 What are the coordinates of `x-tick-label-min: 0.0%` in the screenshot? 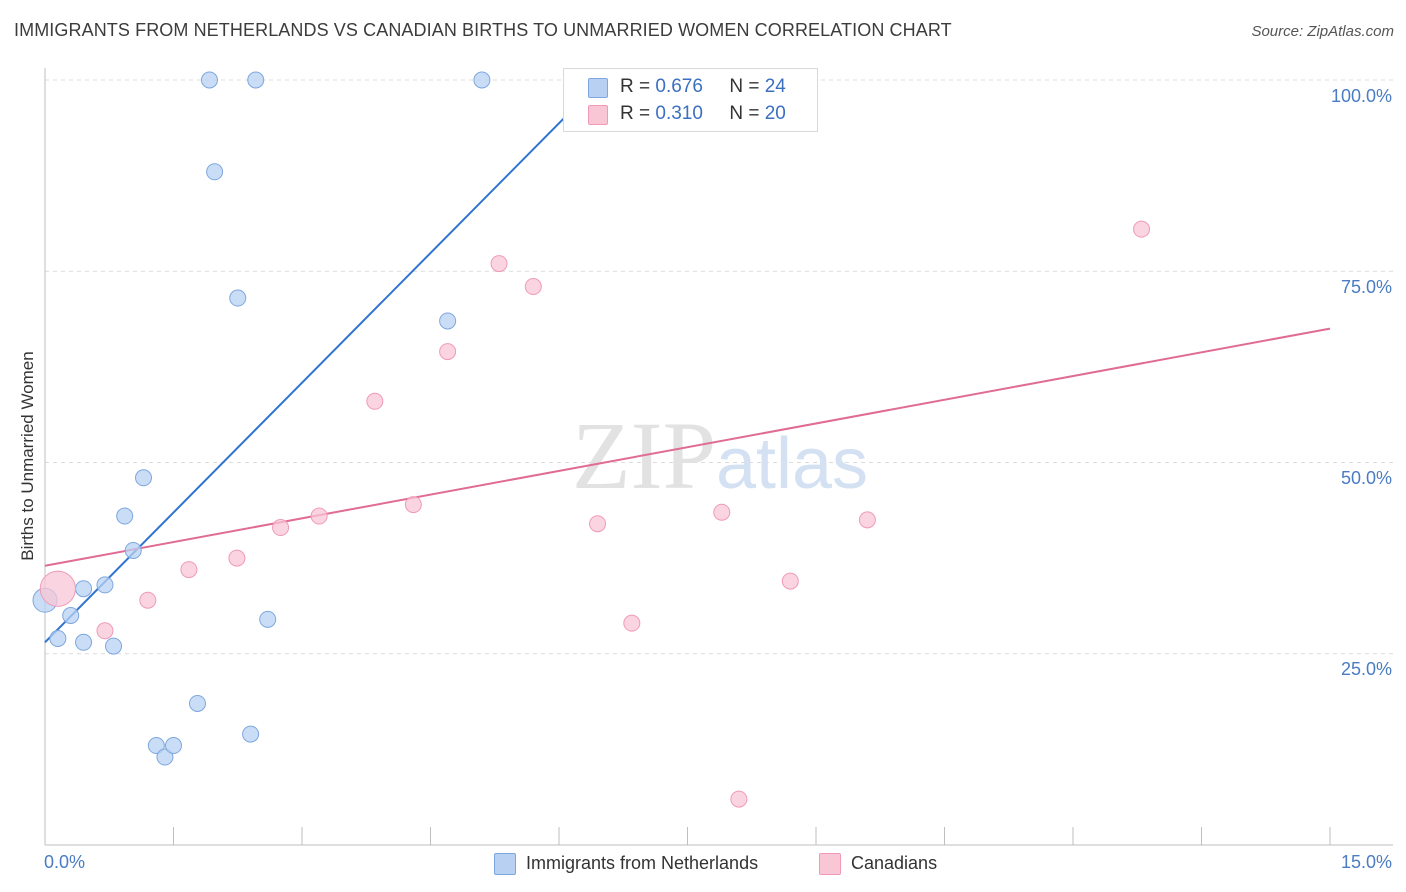 It's located at (65, 862).